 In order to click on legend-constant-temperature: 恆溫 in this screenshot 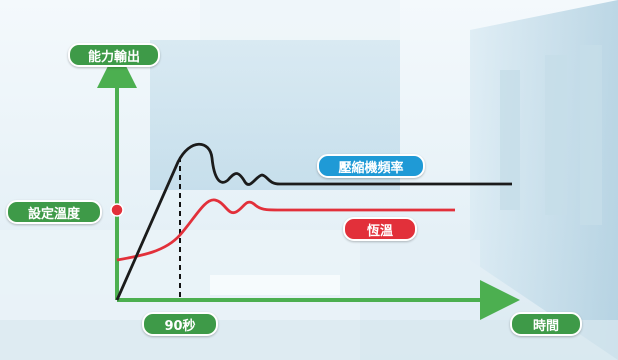, I will do `click(380, 229)`.